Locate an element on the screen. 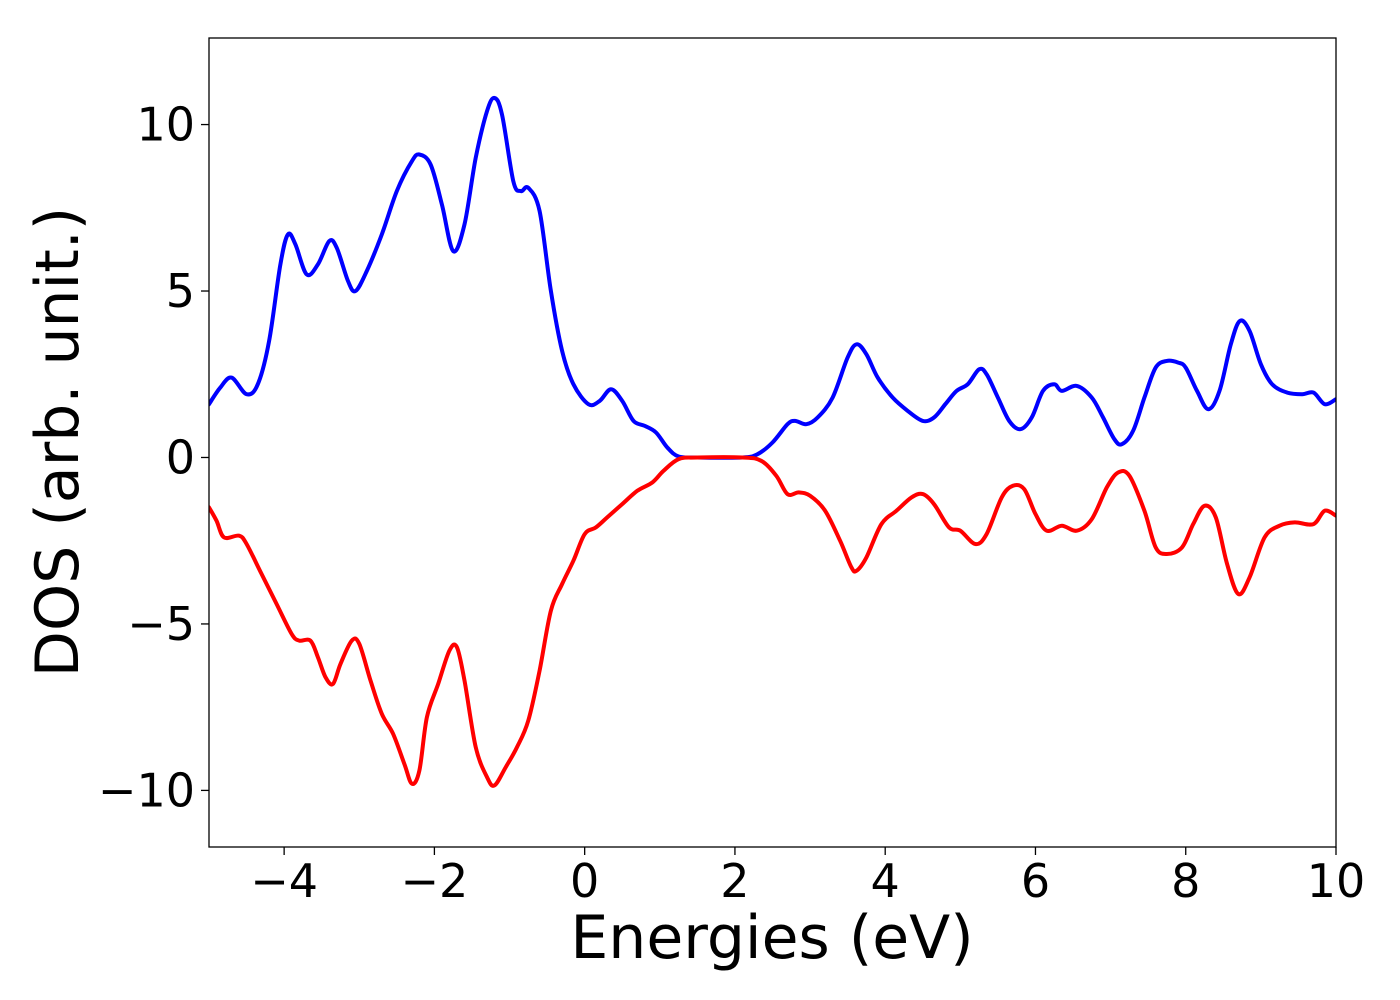 This screenshot has height=1000, width=1400. x-tick-label: 10 is located at coordinates (1336, 881).